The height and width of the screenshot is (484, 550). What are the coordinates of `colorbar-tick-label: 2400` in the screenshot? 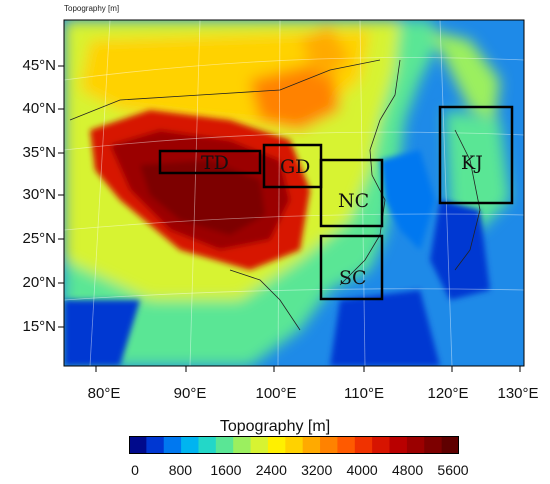 It's located at (271, 470).